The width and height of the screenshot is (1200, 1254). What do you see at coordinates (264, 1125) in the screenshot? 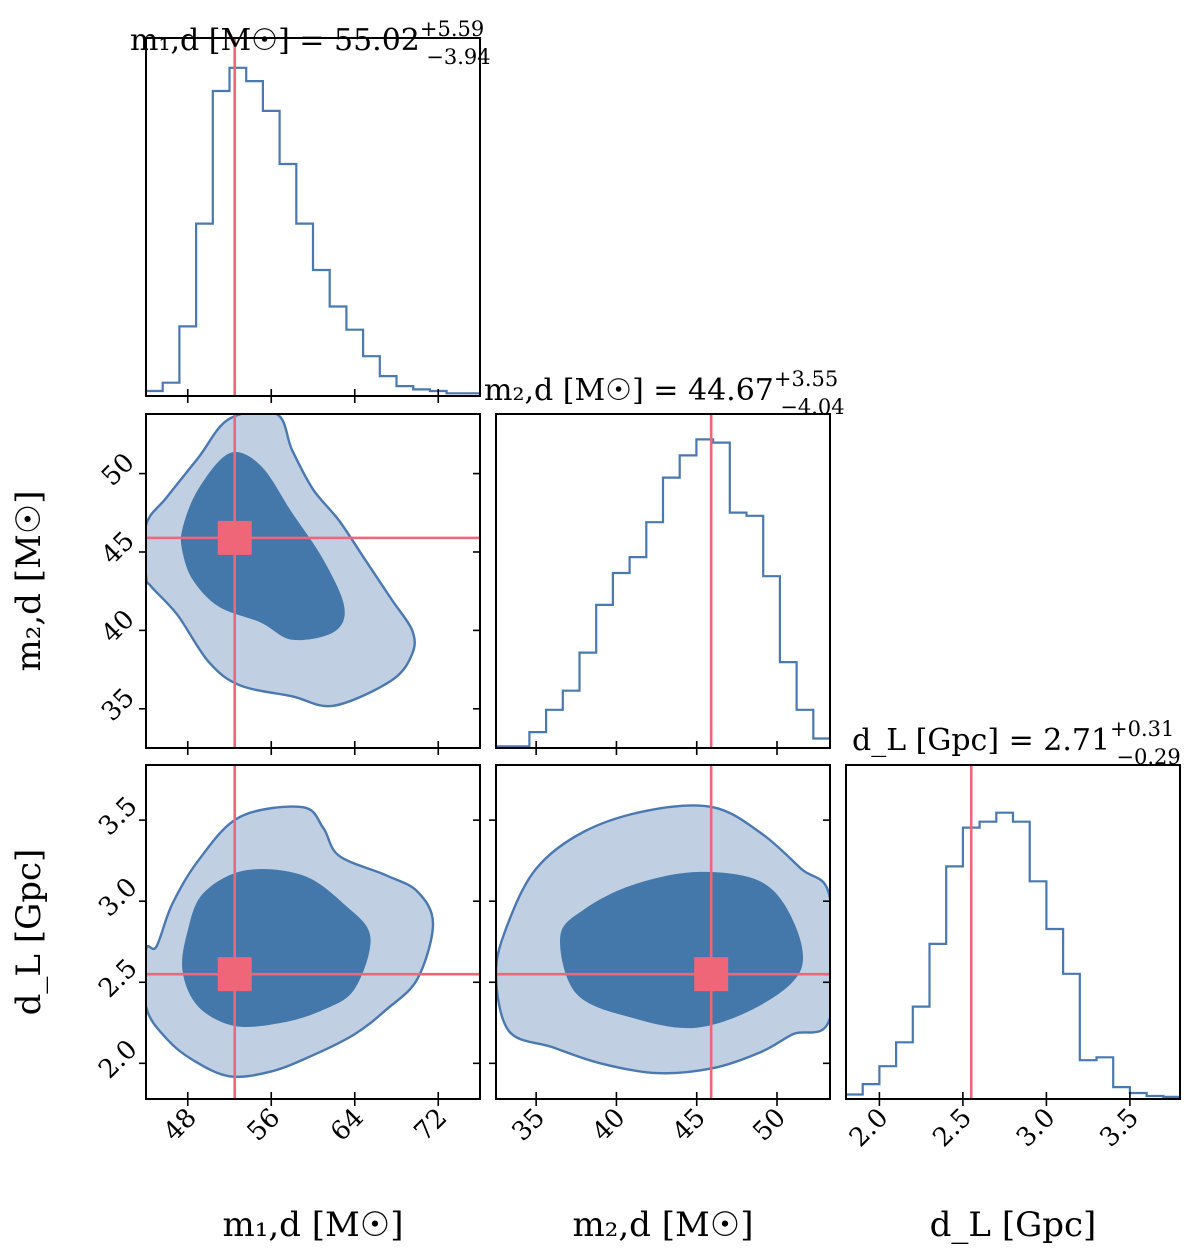
I see `p20-x-tick-label: 56` at bounding box center [264, 1125].